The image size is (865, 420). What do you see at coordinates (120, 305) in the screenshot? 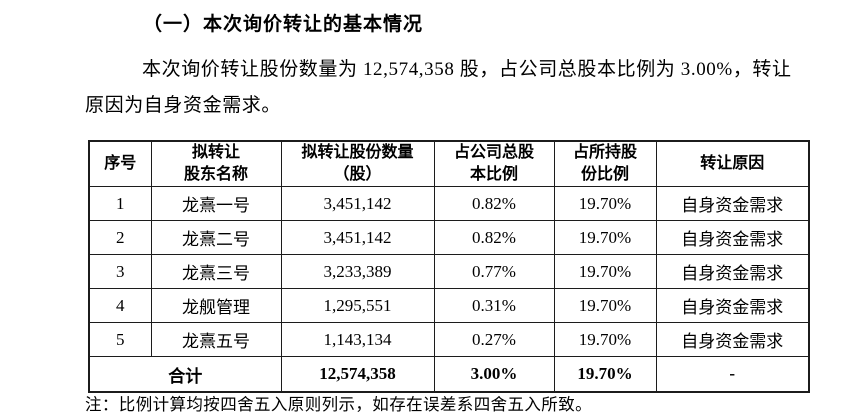
I see `serial-cell: 4` at bounding box center [120, 305].